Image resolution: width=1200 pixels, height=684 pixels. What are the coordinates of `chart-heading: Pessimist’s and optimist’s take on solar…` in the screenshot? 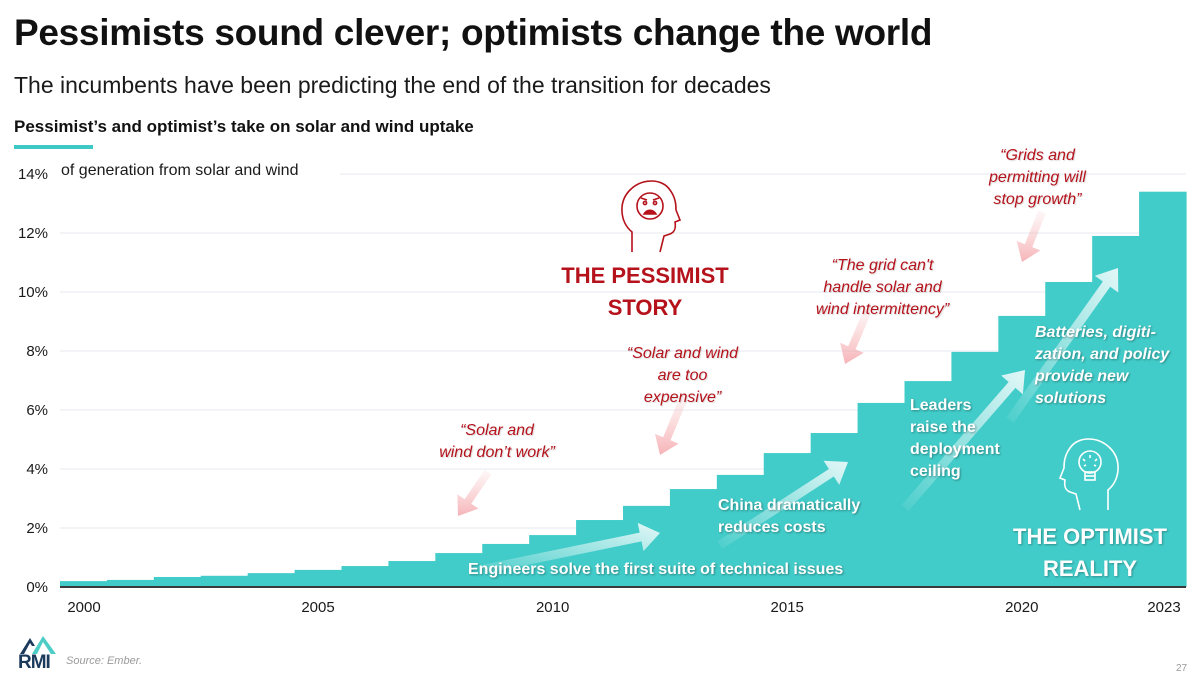 It's located at (244, 126).